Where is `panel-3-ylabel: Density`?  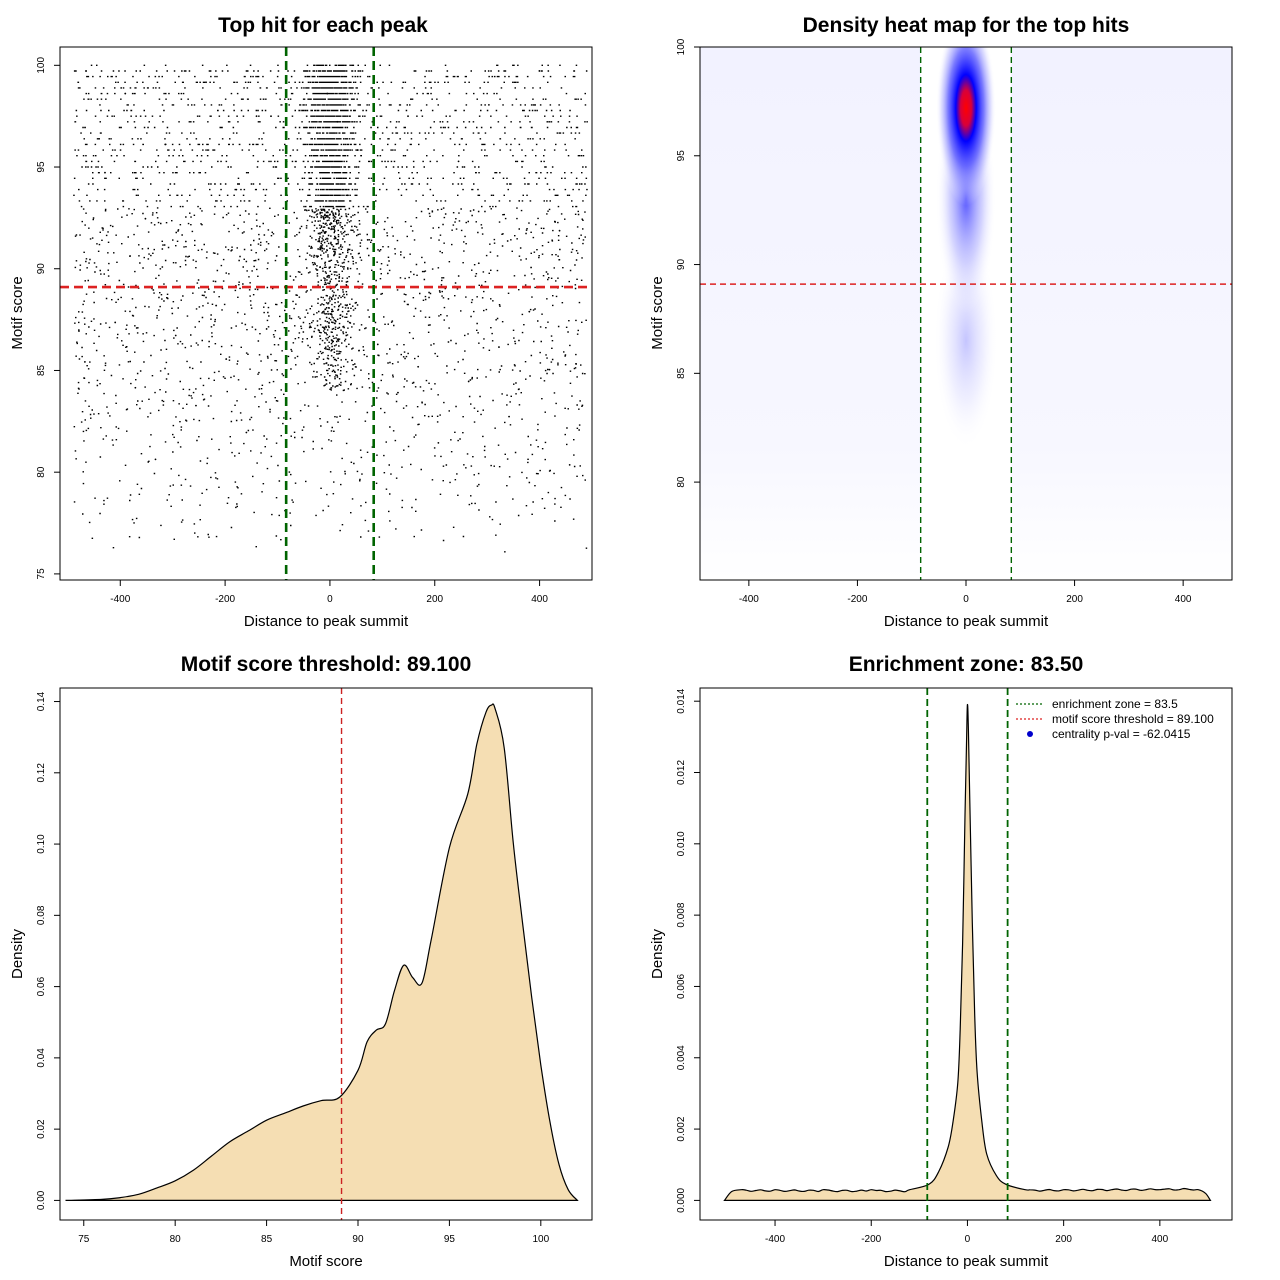
panel-3-ylabel: Density is located at coordinates (17, 953).